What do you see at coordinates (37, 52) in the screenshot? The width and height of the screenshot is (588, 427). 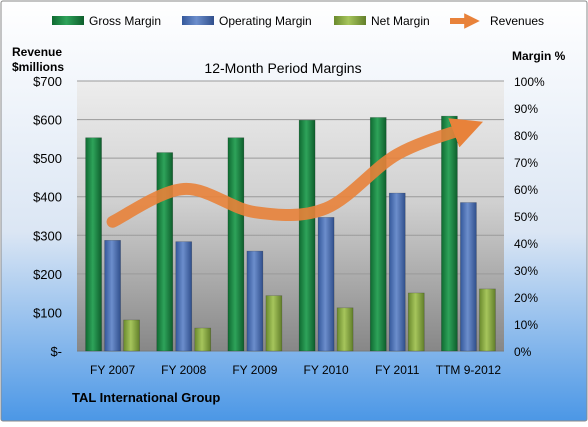 I see `left-axis-title-line1: Revenue` at bounding box center [37, 52].